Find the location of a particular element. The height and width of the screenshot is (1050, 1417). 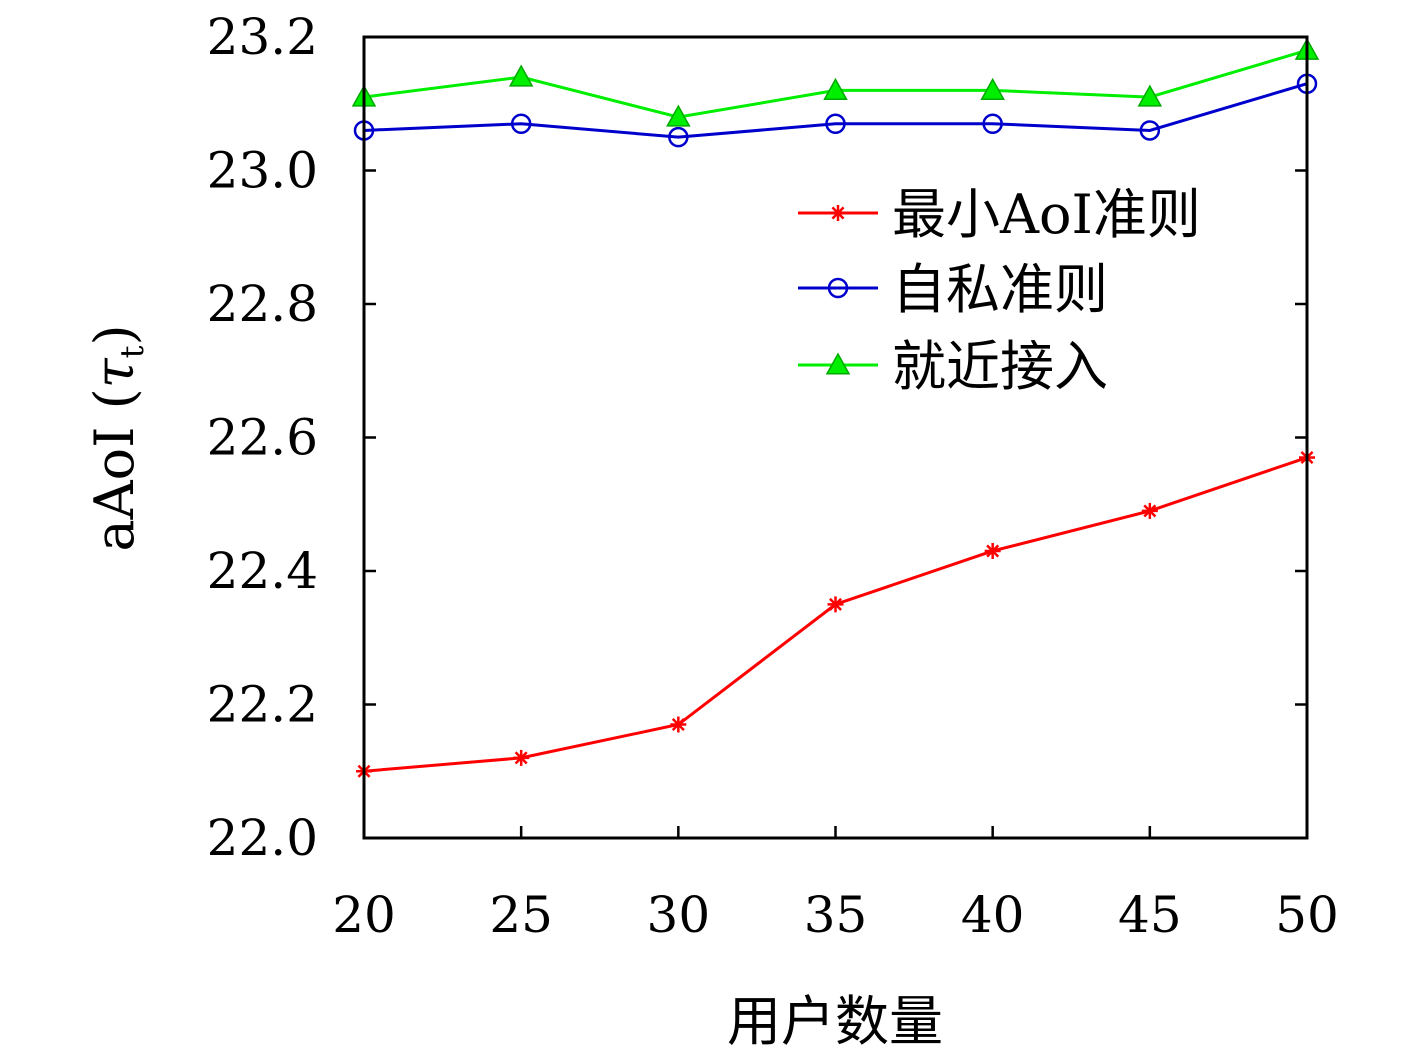

y-tick-label: 23.2 is located at coordinates (262, 37).